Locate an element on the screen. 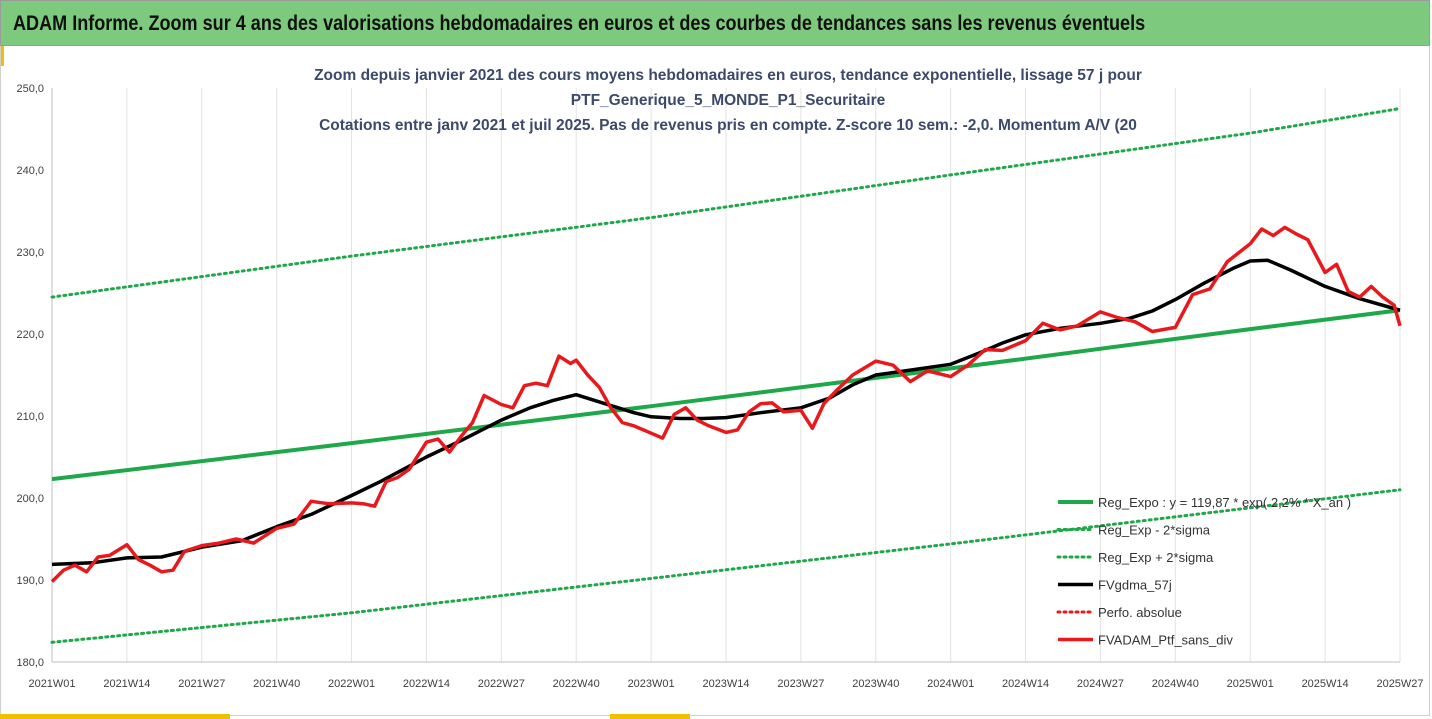  legend-label-5: Perfo. absolue is located at coordinates (1140, 612).